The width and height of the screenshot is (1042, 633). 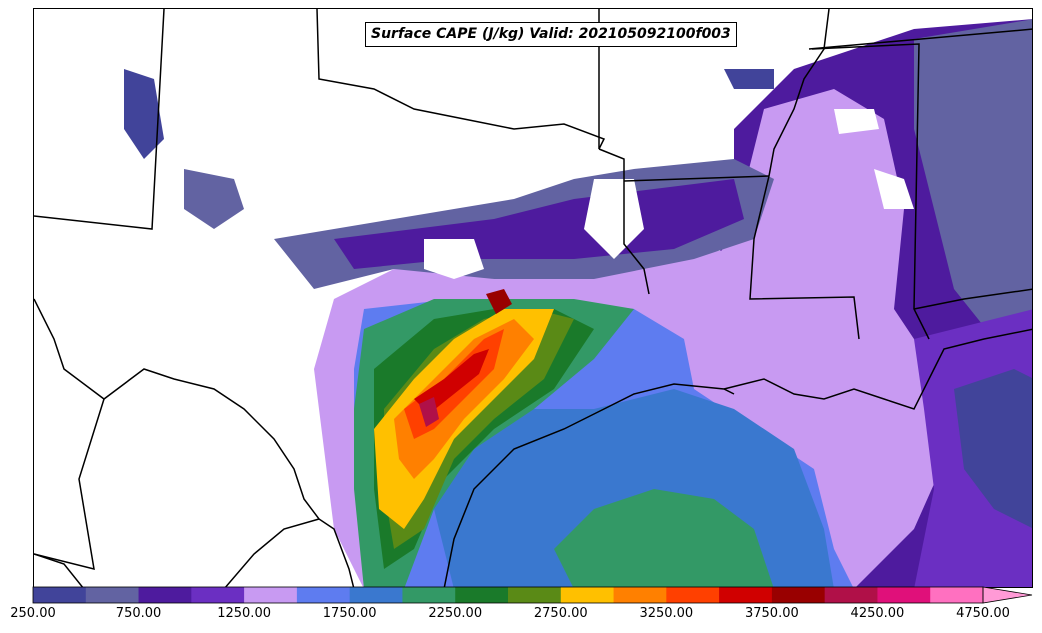 I want to click on cape-region-slate-north, so click(x=144, y=114).